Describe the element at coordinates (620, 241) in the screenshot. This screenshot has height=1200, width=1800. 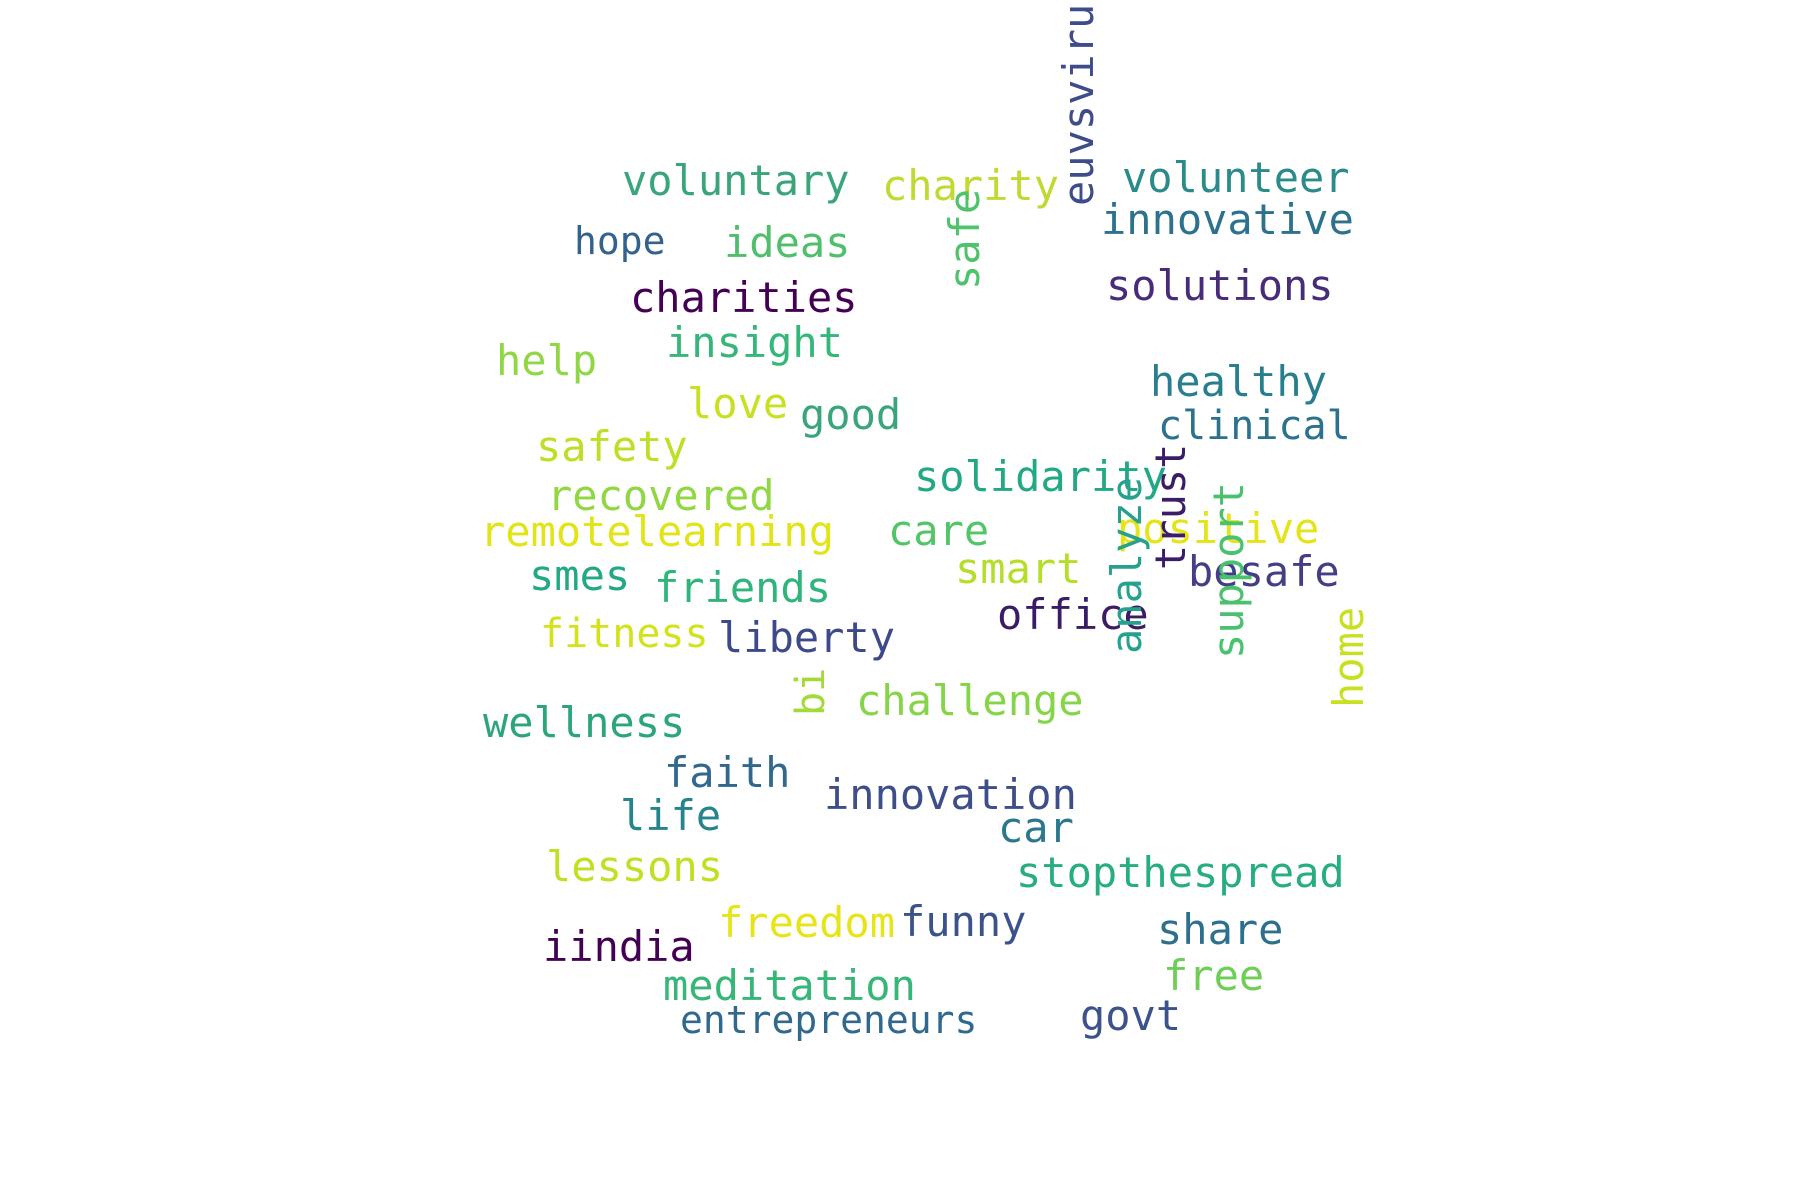
I see `word-hope: hope` at that location.